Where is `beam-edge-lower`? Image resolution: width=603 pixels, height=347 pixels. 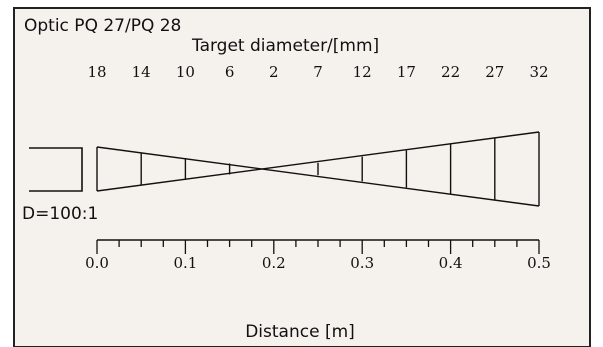
beam-edge-lower is located at coordinates (318, 161).